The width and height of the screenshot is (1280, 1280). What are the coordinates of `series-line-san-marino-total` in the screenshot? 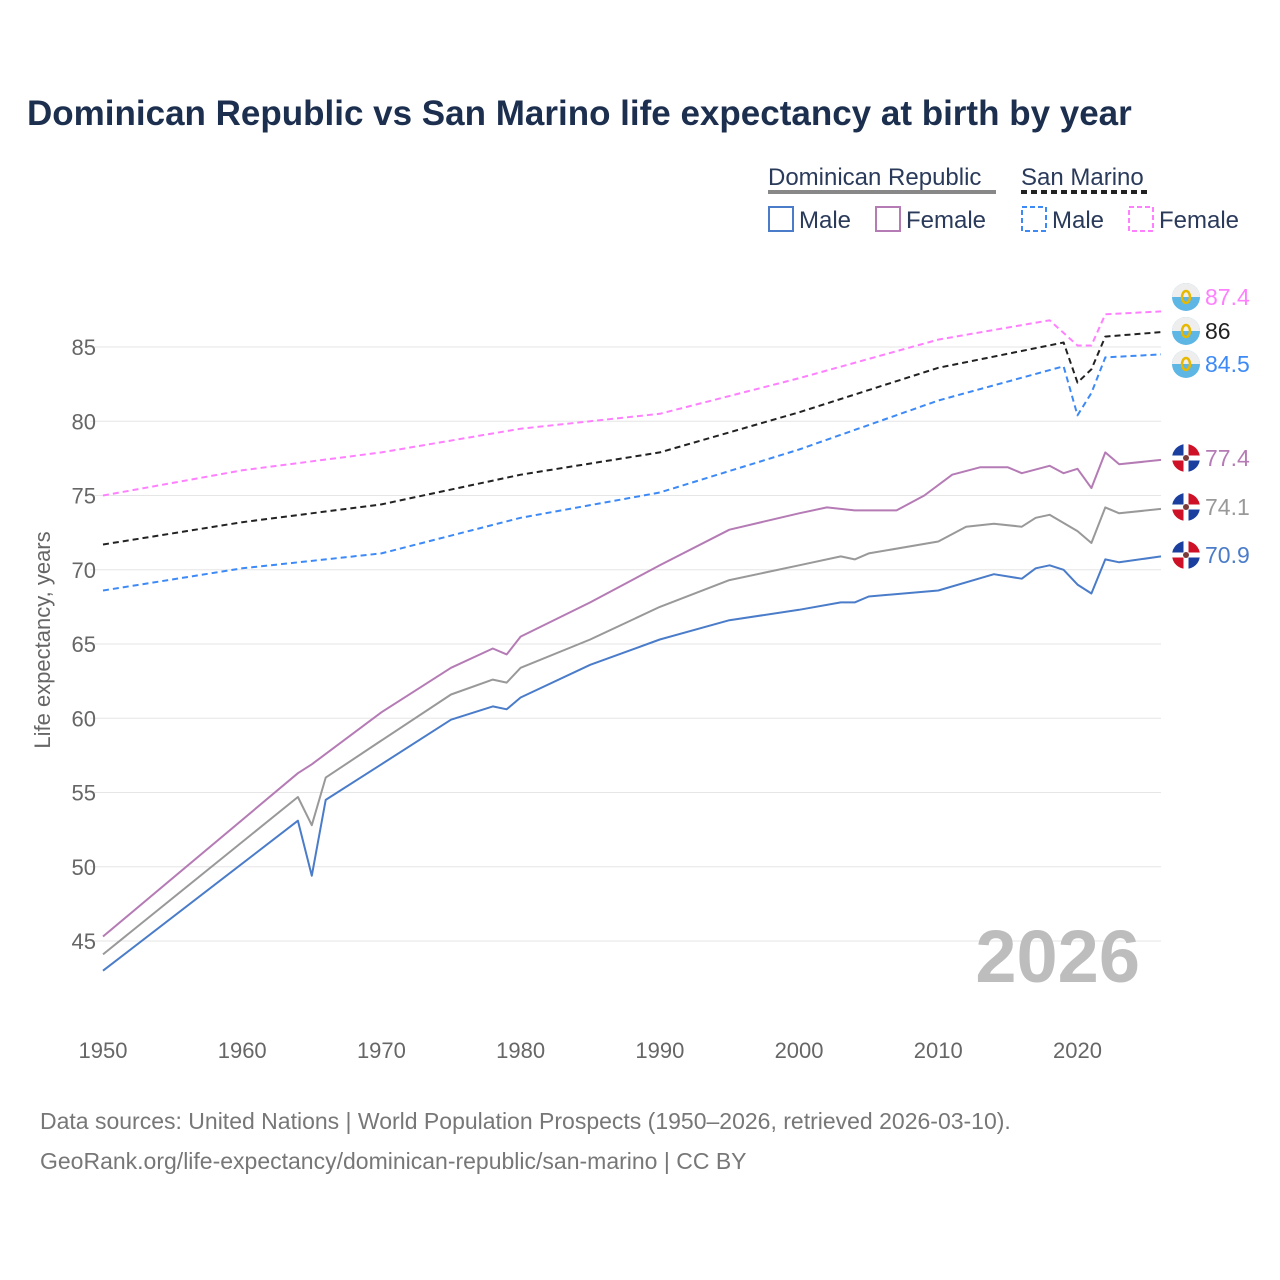 It's located at (632, 438).